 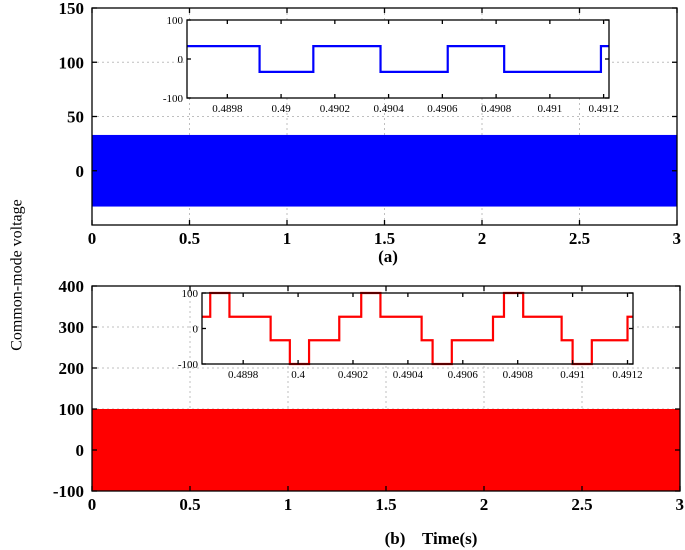 I want to click on y-tick-label: 400, so click(x=72, y=286).